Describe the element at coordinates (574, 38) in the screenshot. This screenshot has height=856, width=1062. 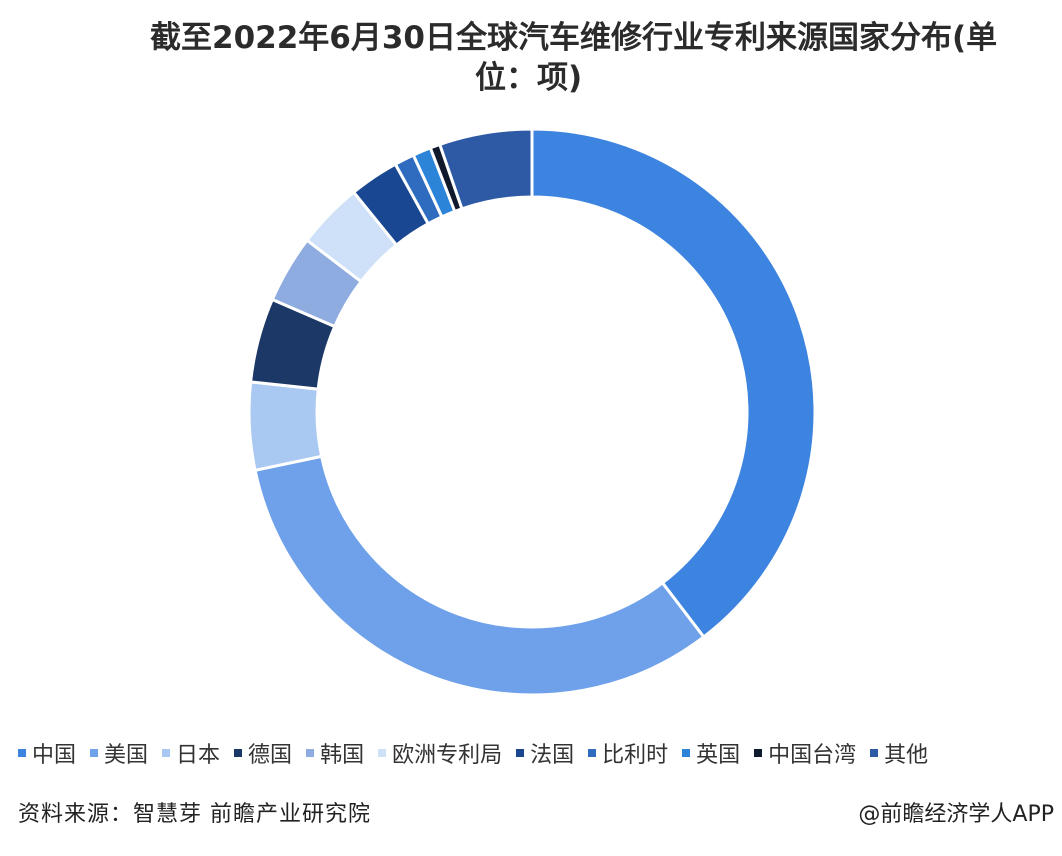
I see `chart-title-line1: 截至2022年6月30日全球汽车维修行业专利来源国家分布(单` at that location.